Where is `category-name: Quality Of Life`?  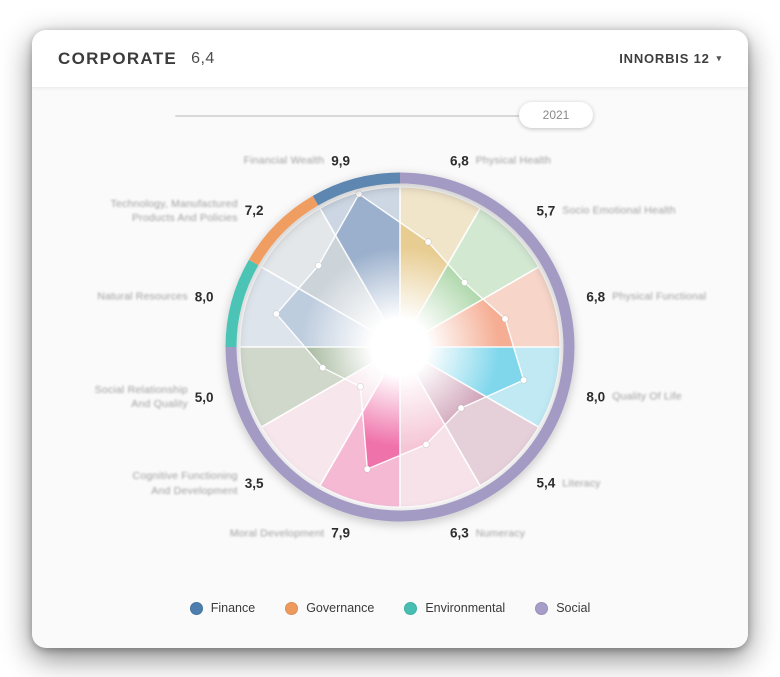 category-name: Quality Of Life is located at coordinates (647, 396).